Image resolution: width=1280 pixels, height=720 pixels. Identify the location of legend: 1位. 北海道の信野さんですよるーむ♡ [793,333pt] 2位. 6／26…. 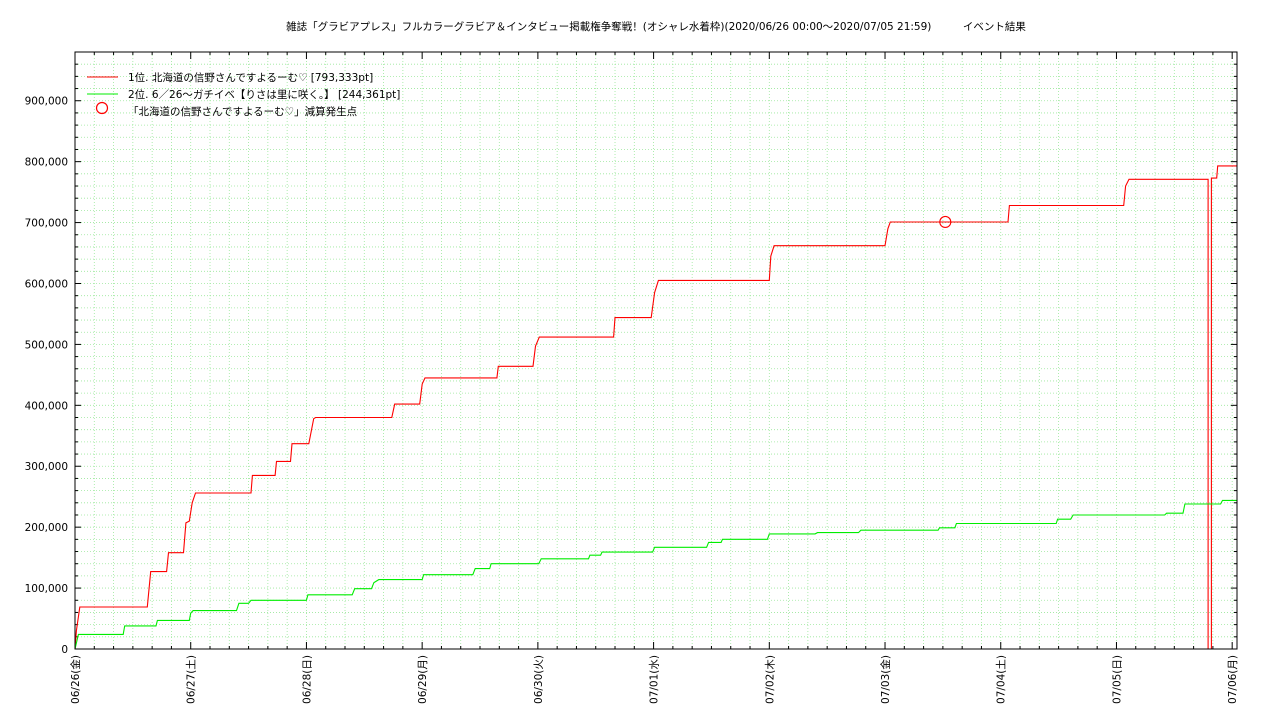
(243, 94).